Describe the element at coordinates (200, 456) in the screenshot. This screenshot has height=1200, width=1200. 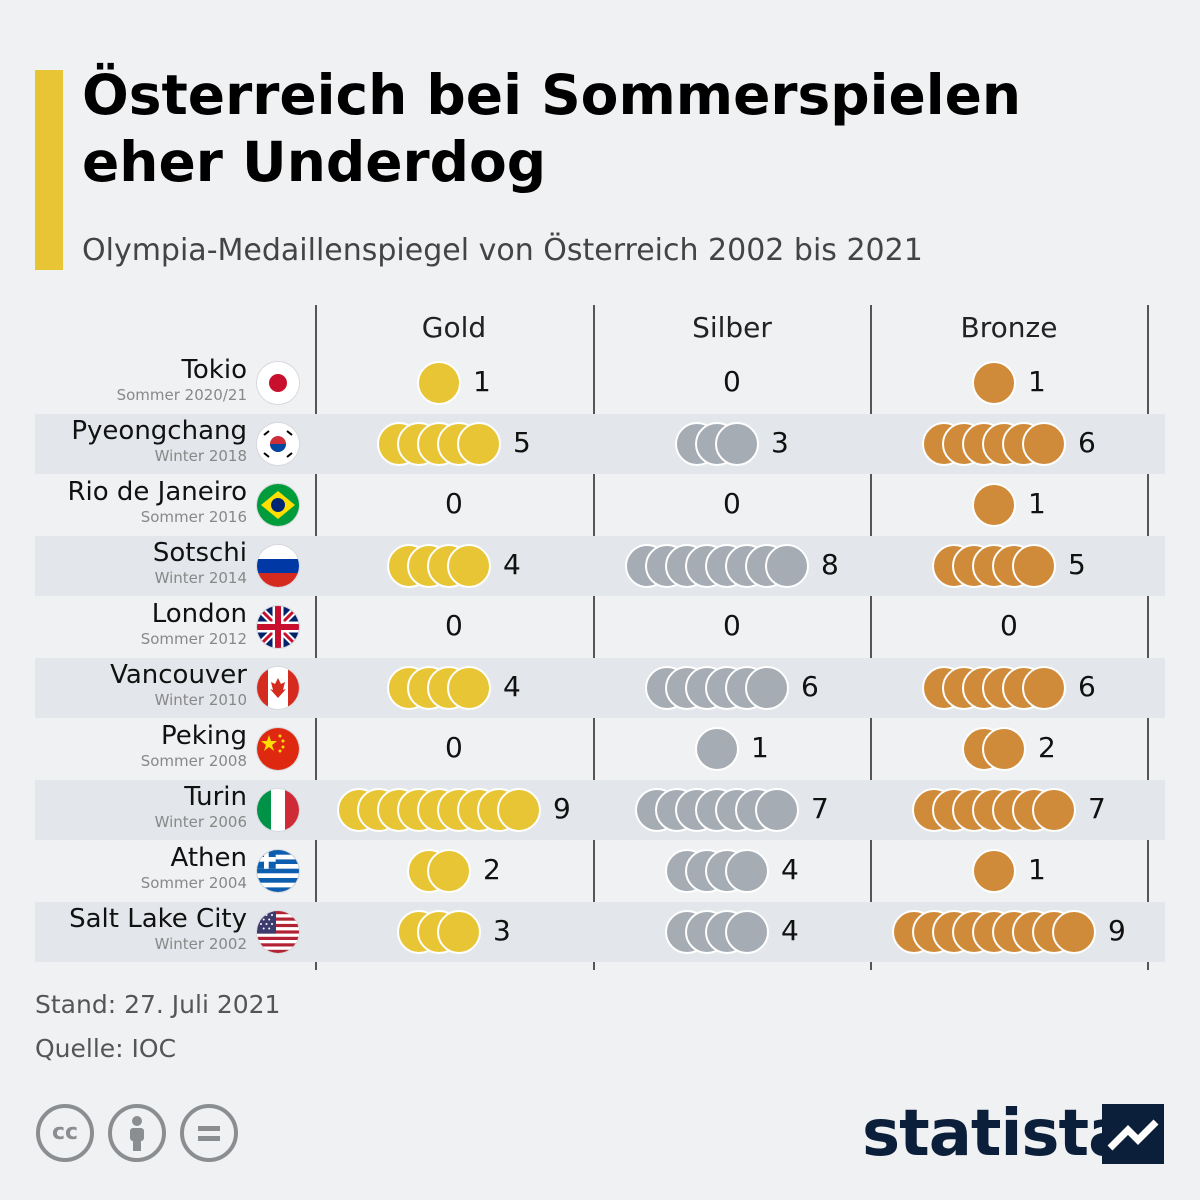
I see `row-sublabel: Winter 2018` at that location.